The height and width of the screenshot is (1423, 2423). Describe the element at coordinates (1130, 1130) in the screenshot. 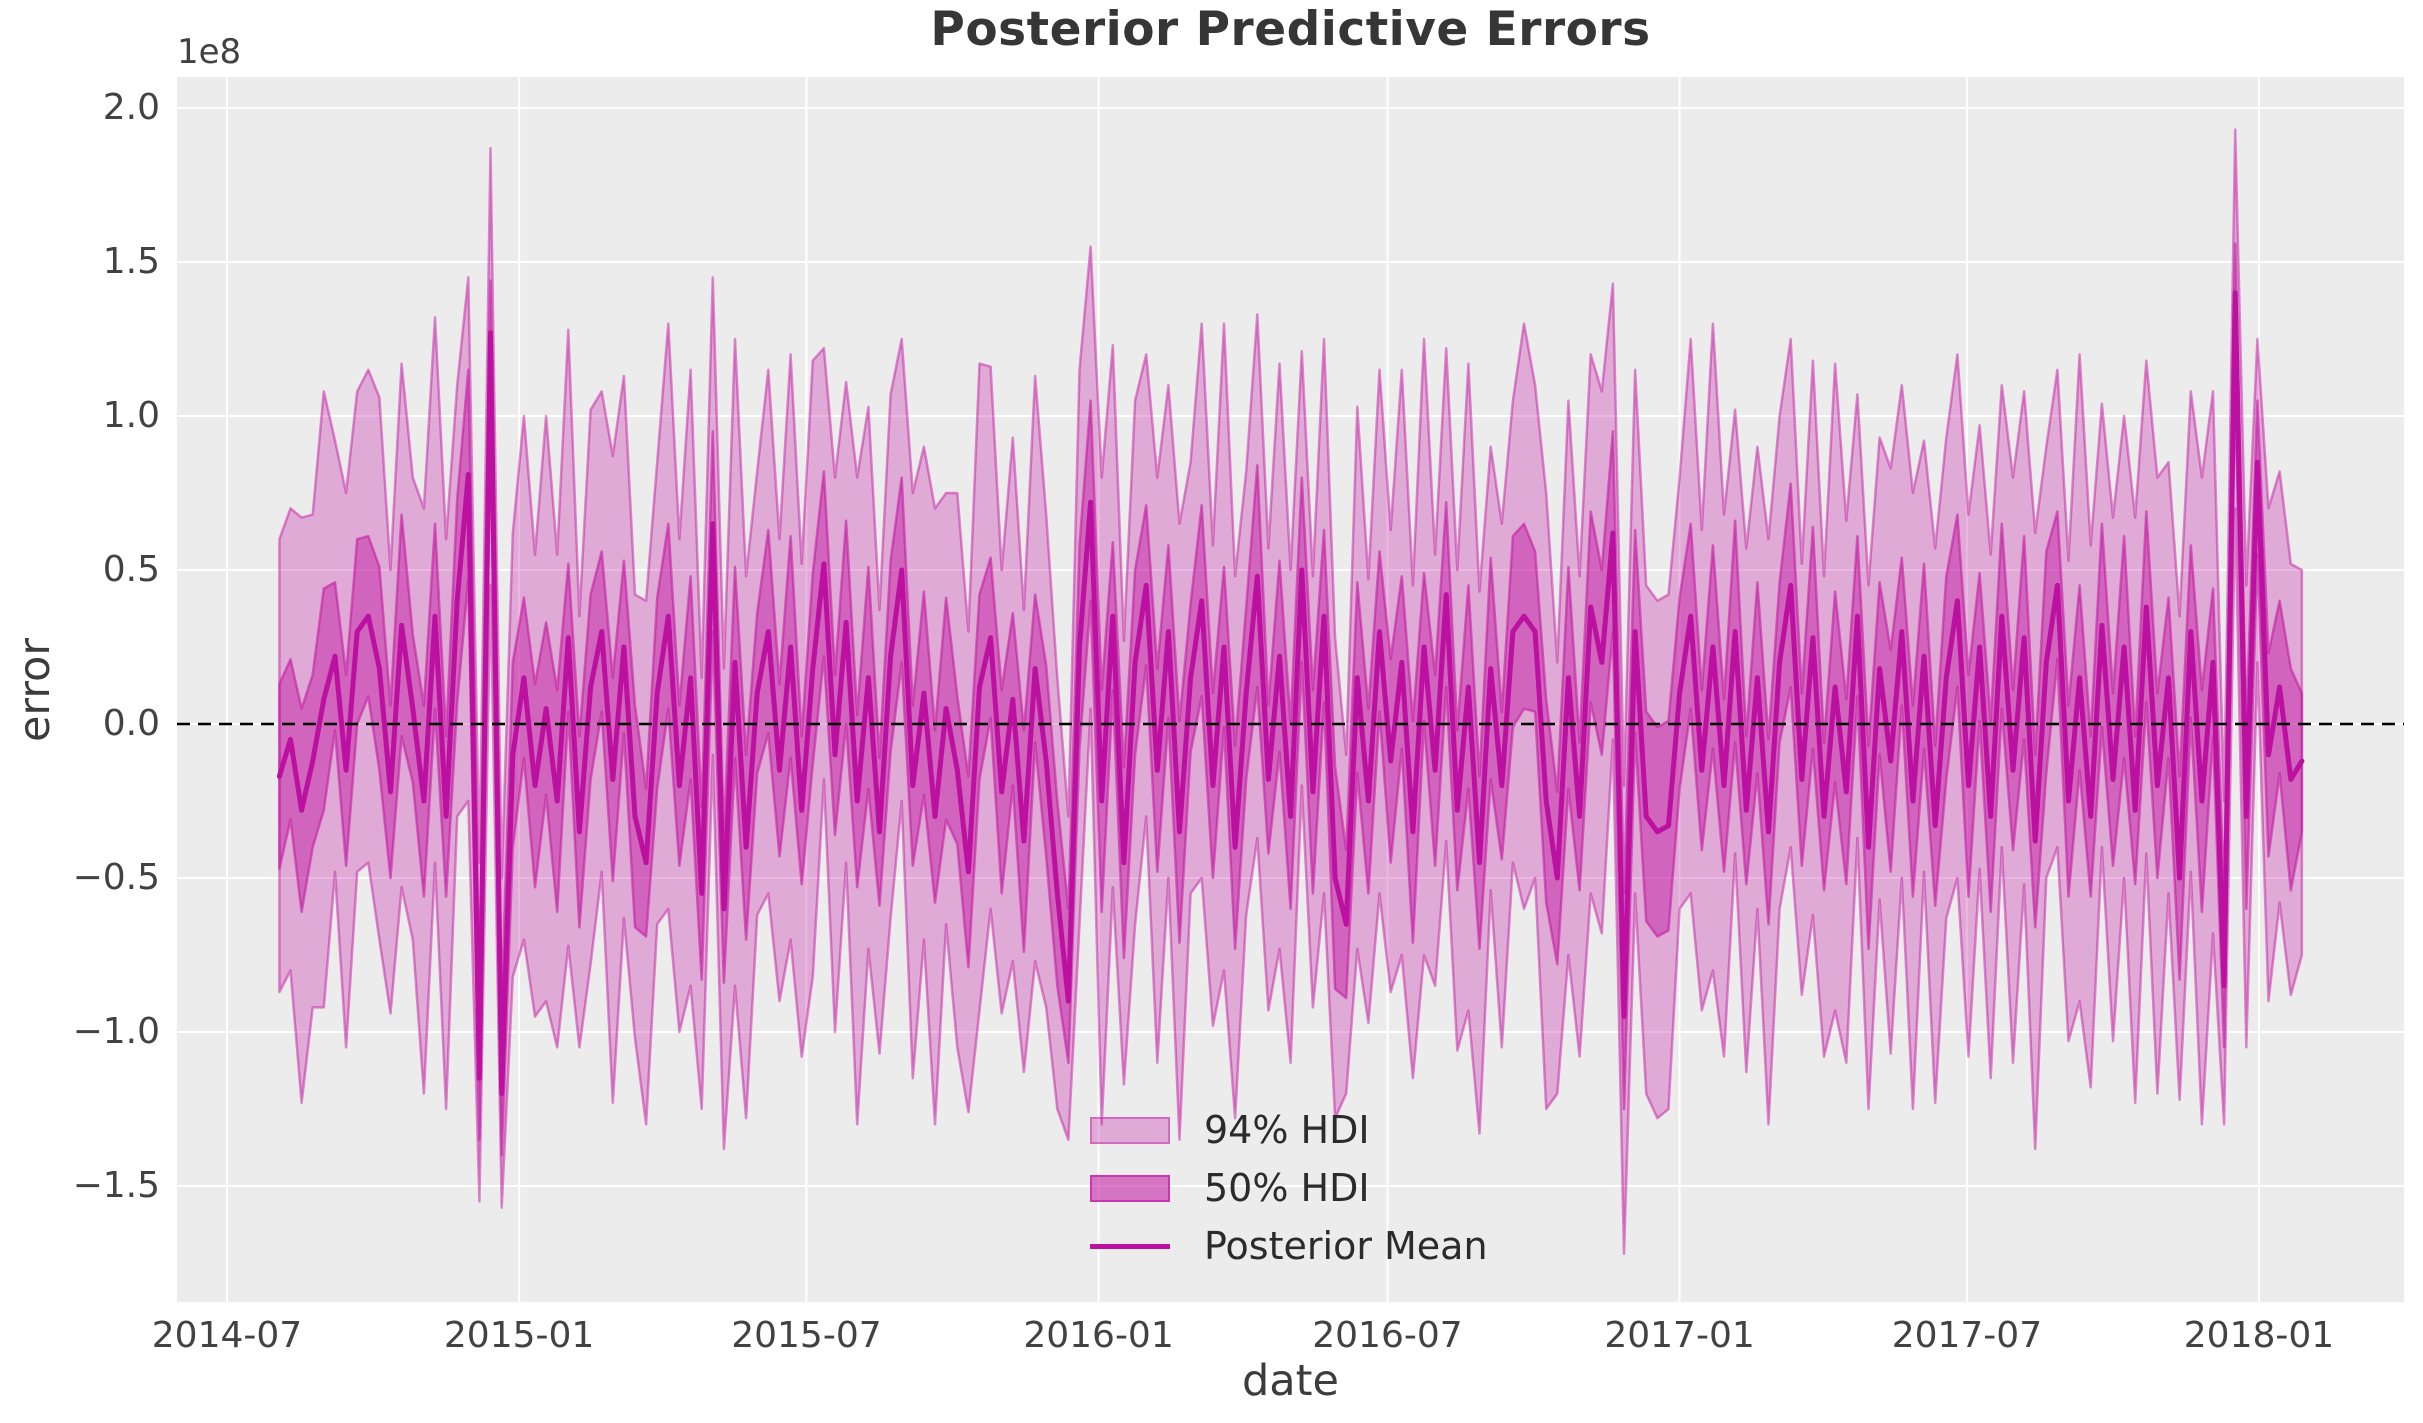

I see `legend-swatch-94hdi-icon` at that location.